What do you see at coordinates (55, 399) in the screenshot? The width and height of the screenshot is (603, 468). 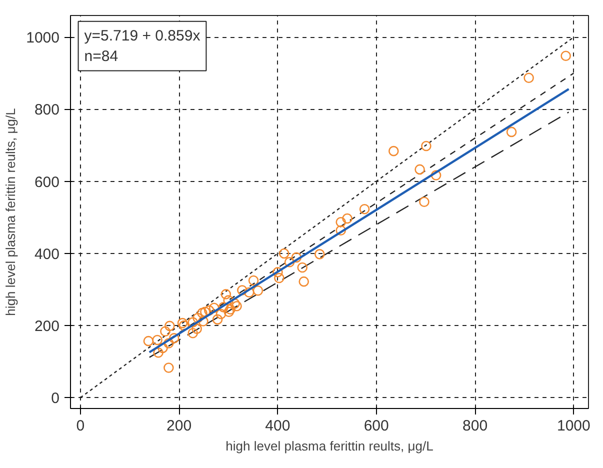 I see `y-tick-label: 0` at bounding box center [55, 399].